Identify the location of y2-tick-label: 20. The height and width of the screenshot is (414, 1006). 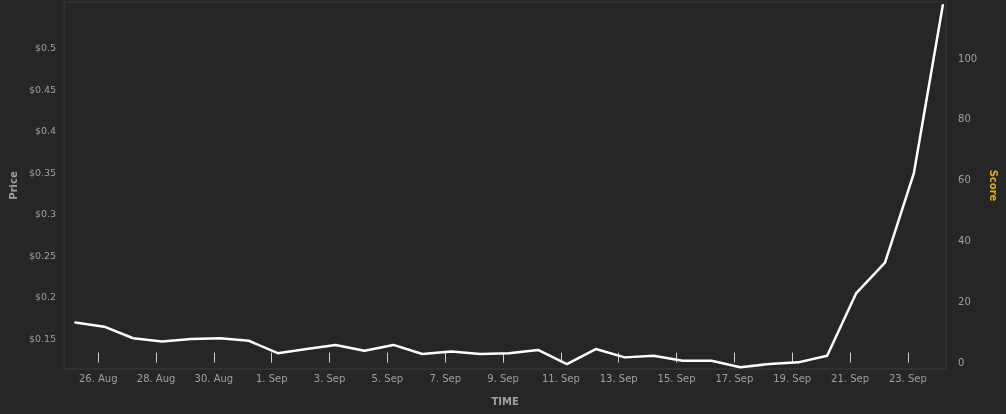
(964, 302).